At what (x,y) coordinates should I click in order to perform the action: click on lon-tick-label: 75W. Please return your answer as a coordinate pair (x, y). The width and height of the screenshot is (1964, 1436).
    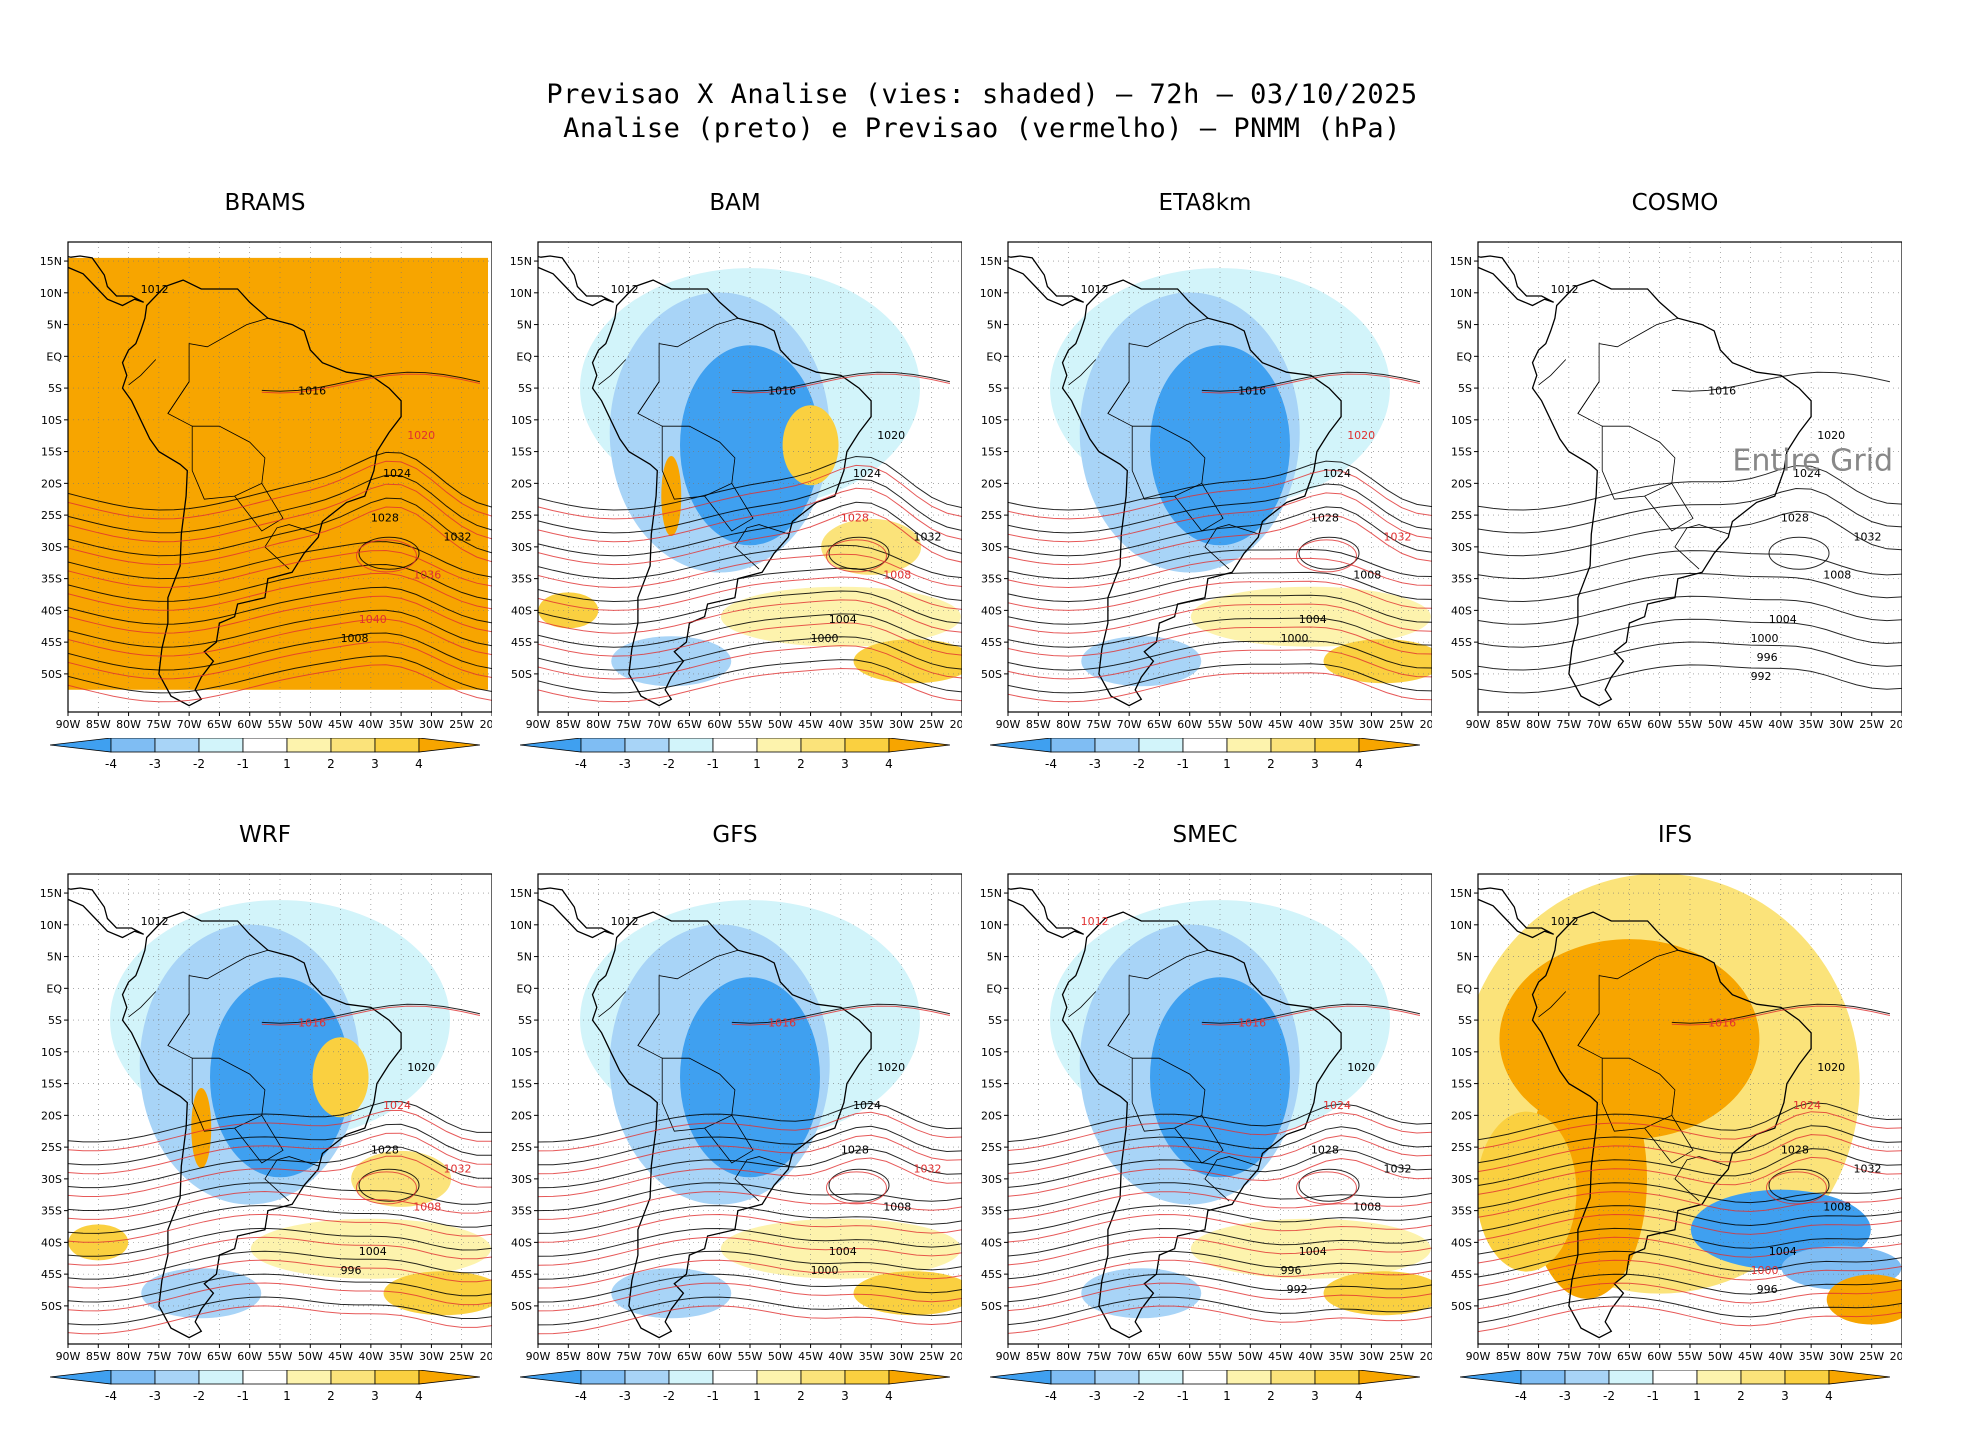
    Looking at the image, I should click on (158, 1356).